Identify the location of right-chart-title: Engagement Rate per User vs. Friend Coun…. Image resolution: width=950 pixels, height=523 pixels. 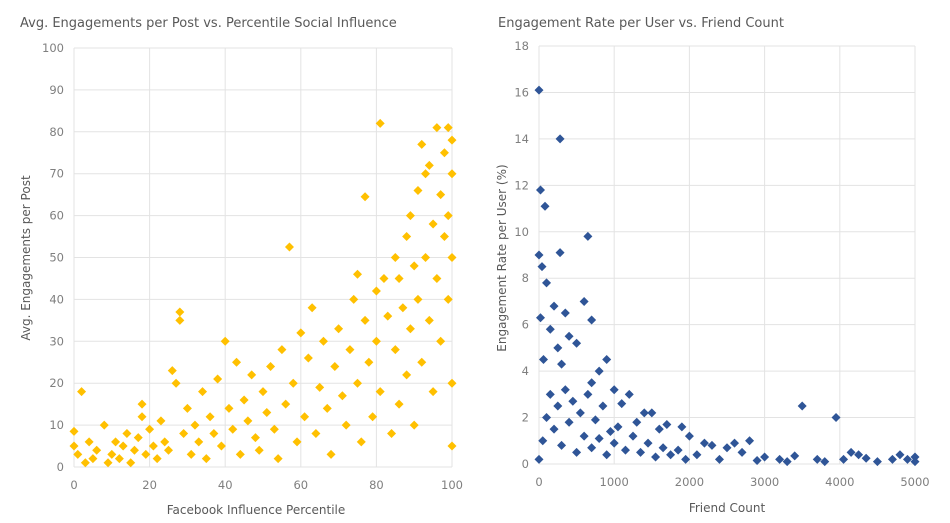
(641, 23).